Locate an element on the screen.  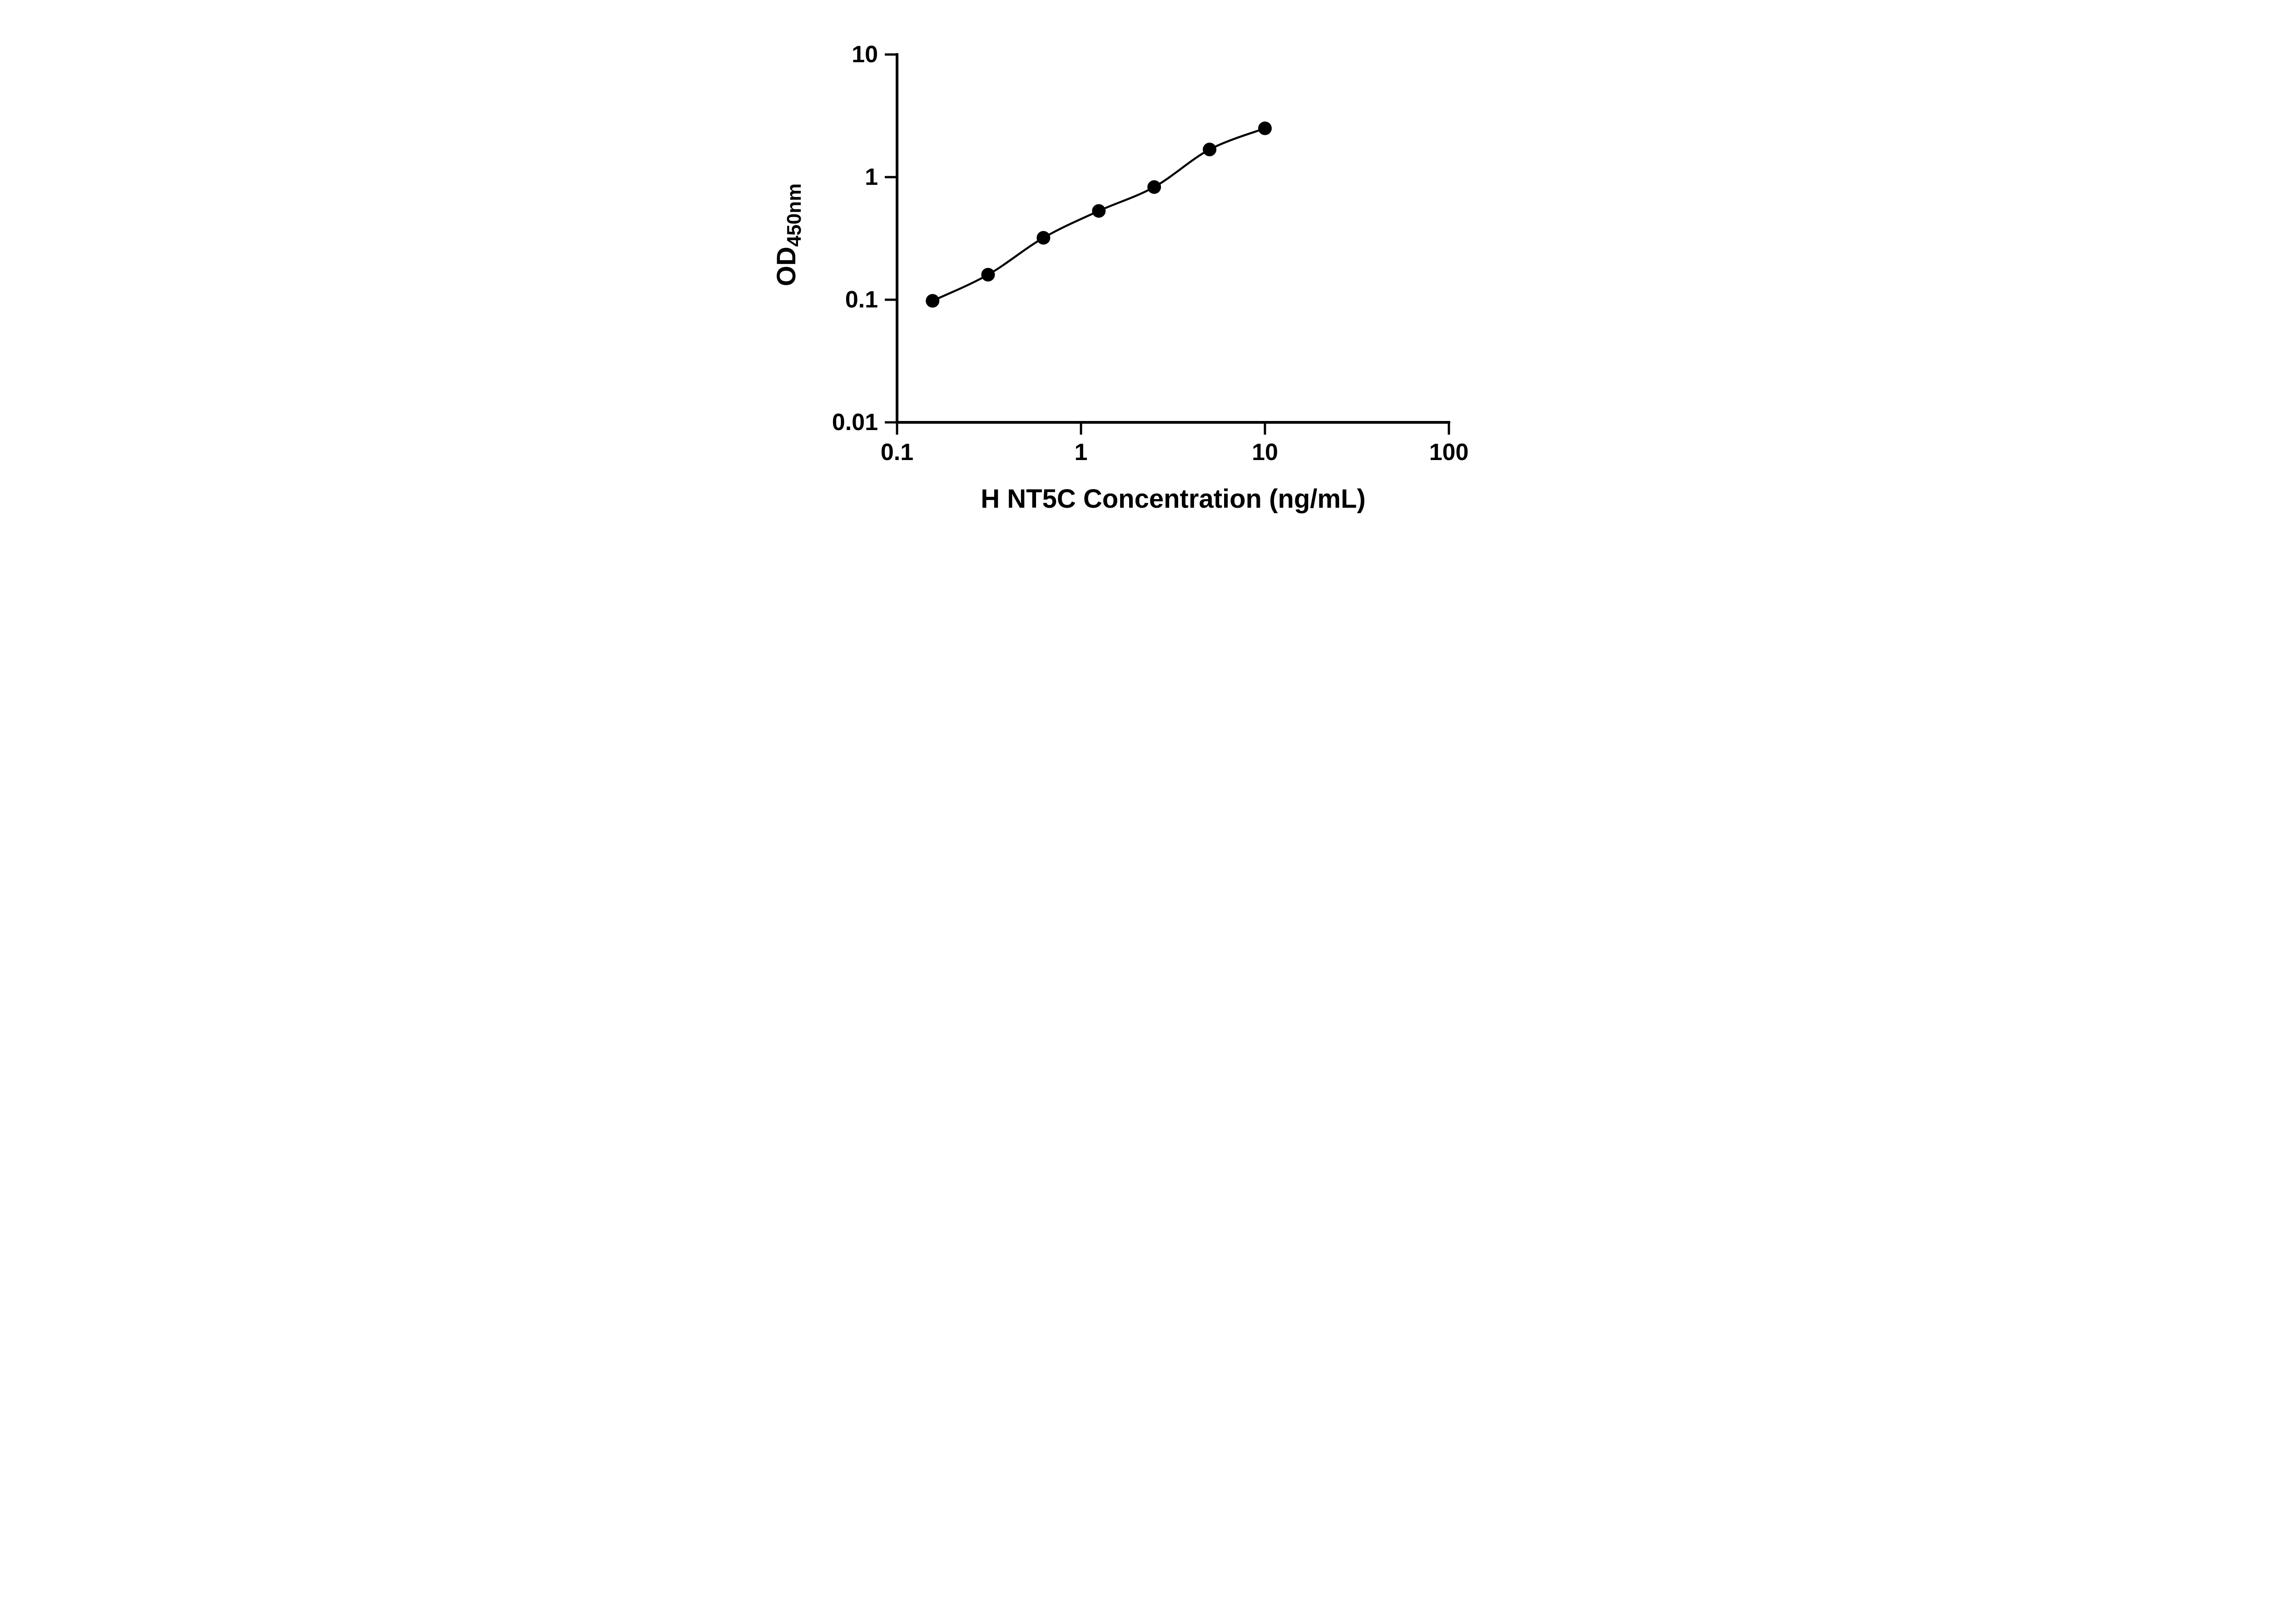
y-axis-tick-label: 1 is located at coordinates (871, 177).